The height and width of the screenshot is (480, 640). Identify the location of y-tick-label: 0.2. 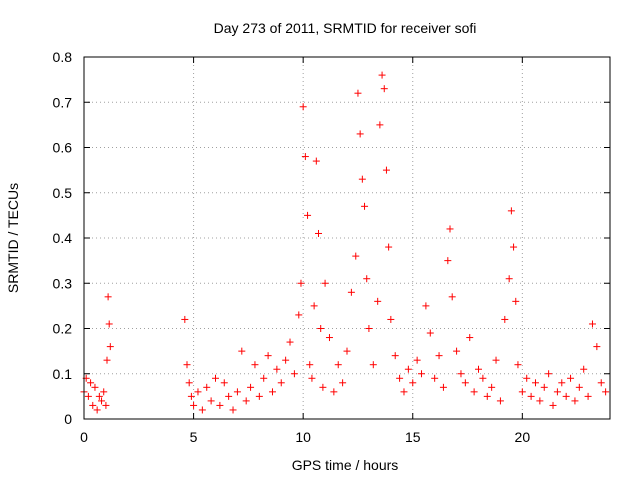
(63, 329).